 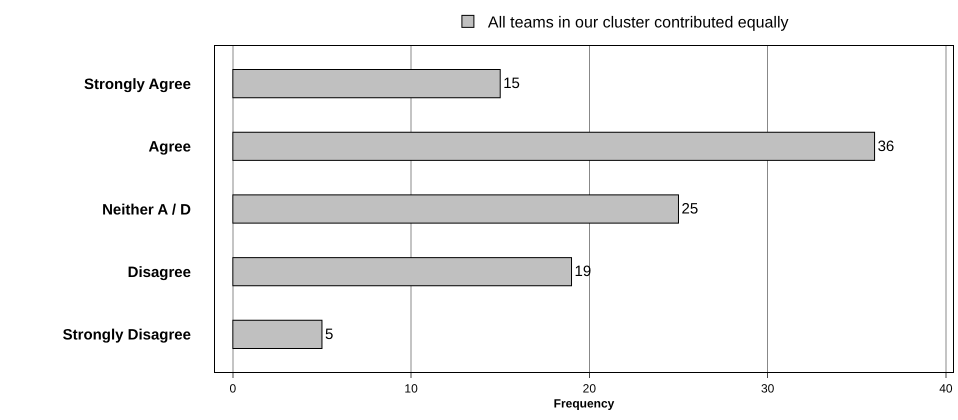 What do you see at coordinates (583, 271) in the screenshot?
I see `data-label: 19` at bounding box center [583, 271].